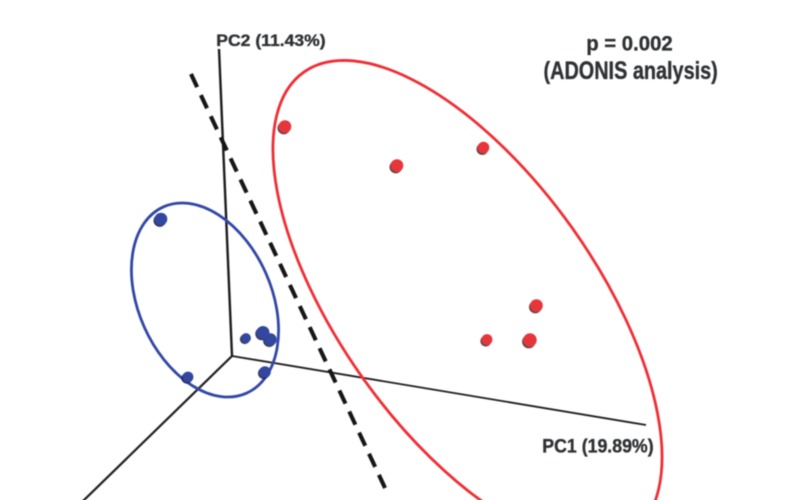 This screenshot has height=500, width=800. What do you see at coordinates (270, 41) in the screenshot?
I see `svg-text: PC2 (11.43%)` at bounding box center [270, 41].